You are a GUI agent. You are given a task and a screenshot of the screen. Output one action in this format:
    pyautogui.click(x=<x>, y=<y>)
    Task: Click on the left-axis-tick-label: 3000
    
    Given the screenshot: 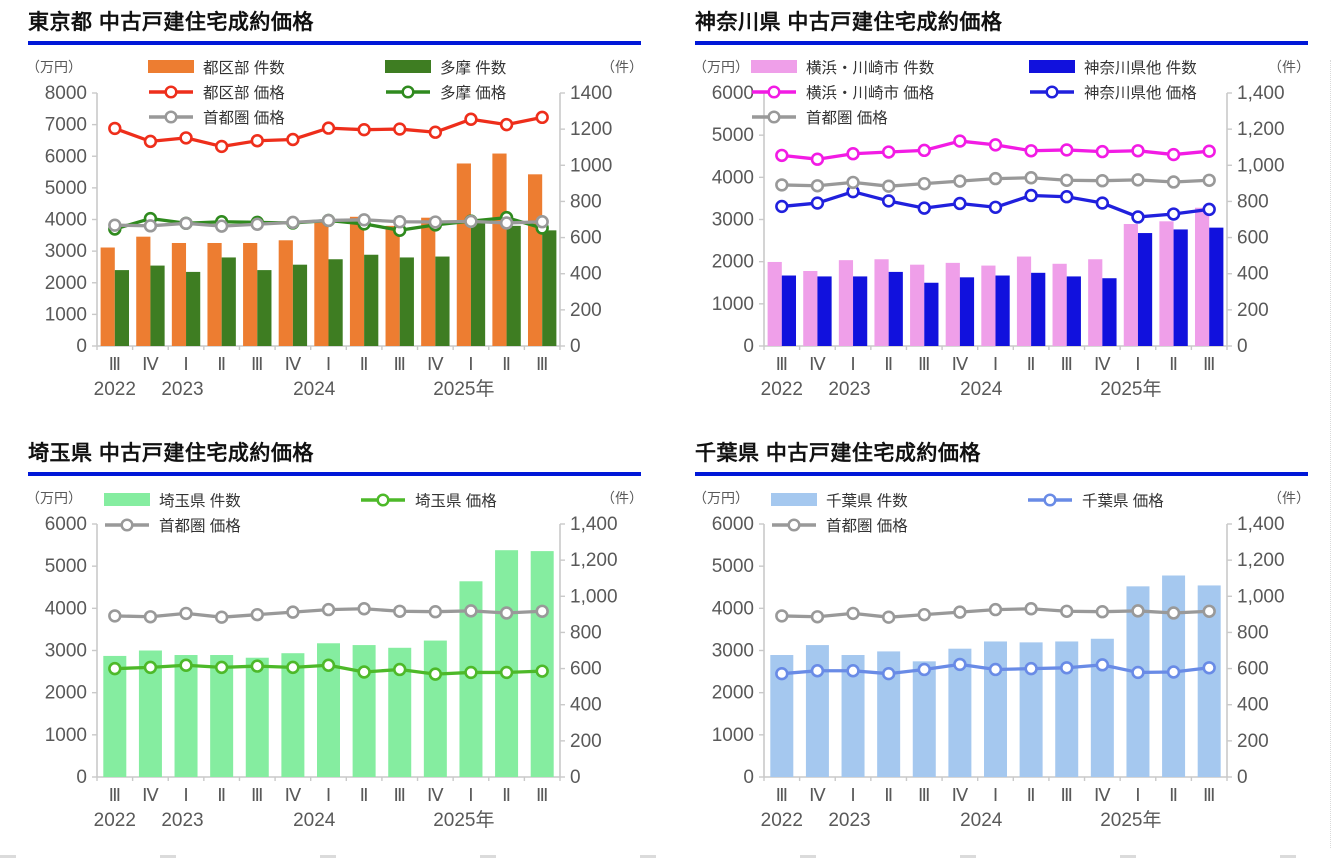 What is the action you would take?
    pyautogui.click(x=733, y=220)
    